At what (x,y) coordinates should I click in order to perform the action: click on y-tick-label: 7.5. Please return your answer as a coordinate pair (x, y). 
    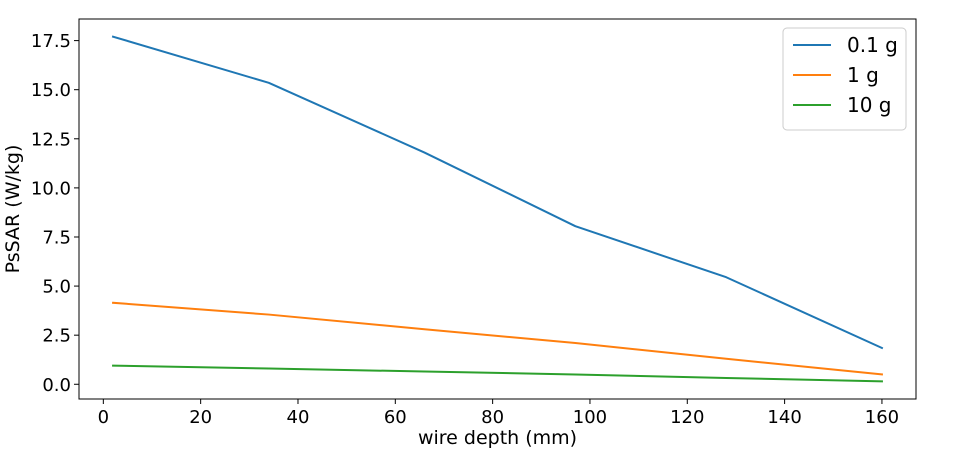
    Looking at the image, I should click on (56, 237).